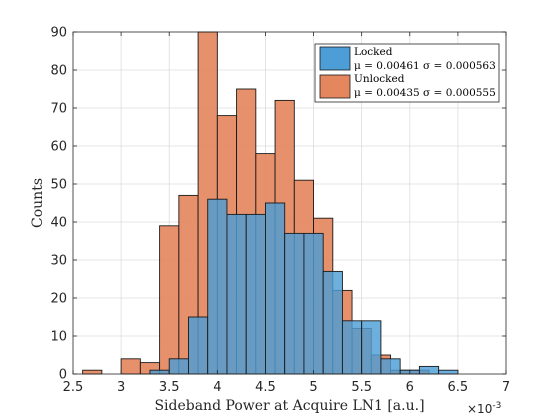 Image resolution: width=560 pixels, height=420 pixels. I want to click on x-tick-label: 3.5, so click(169, 387).